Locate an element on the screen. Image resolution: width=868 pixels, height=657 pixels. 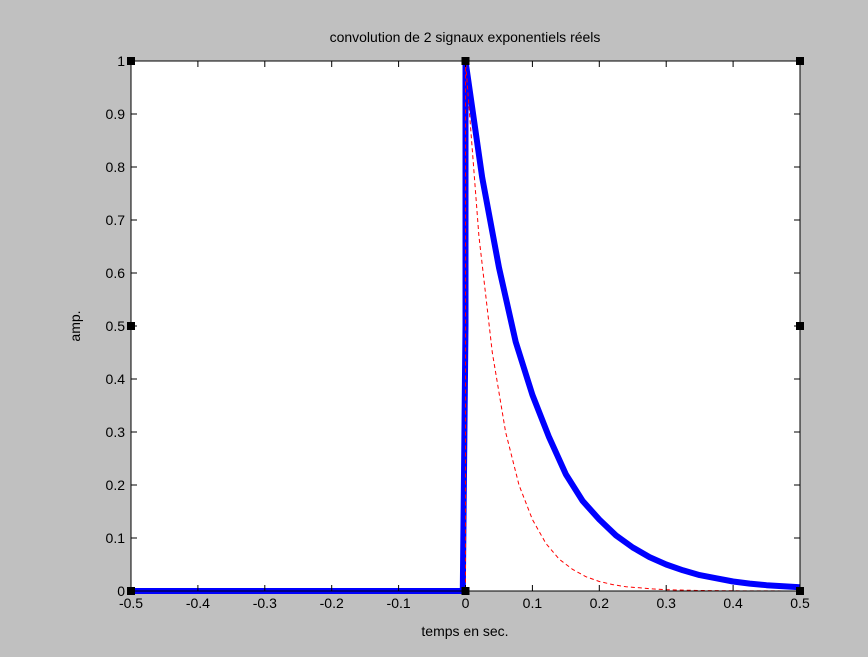
x-tick-label: -0.3 is located at coordinates (265, 603).